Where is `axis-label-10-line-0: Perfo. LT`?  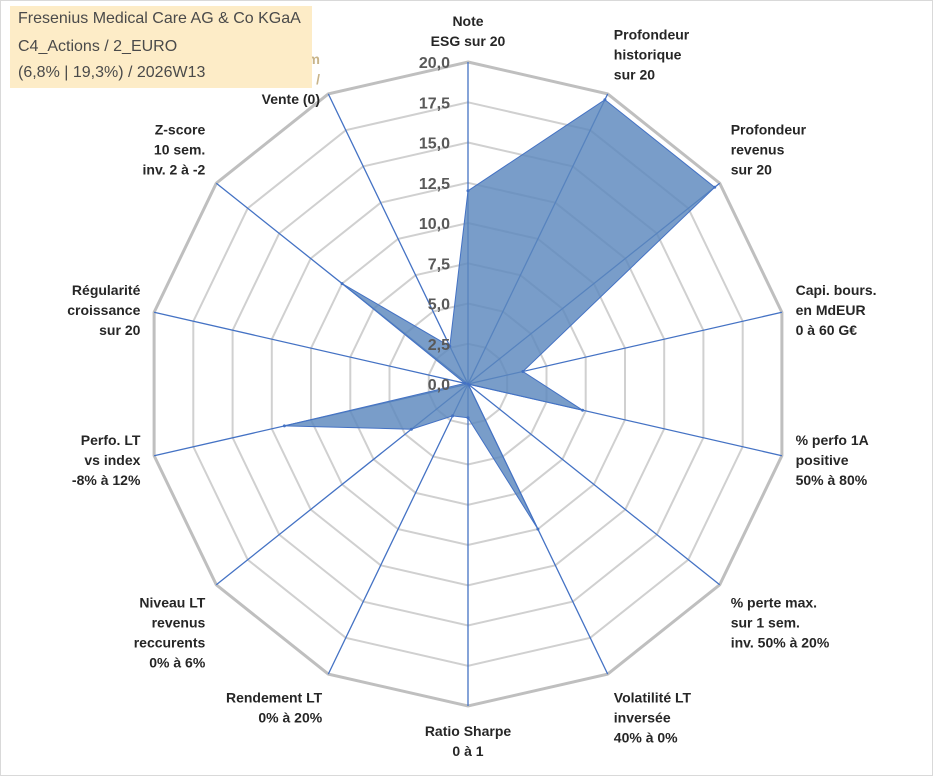 axis-label-10-line-0: Perfo. LT is located at coordinates (111, 440).